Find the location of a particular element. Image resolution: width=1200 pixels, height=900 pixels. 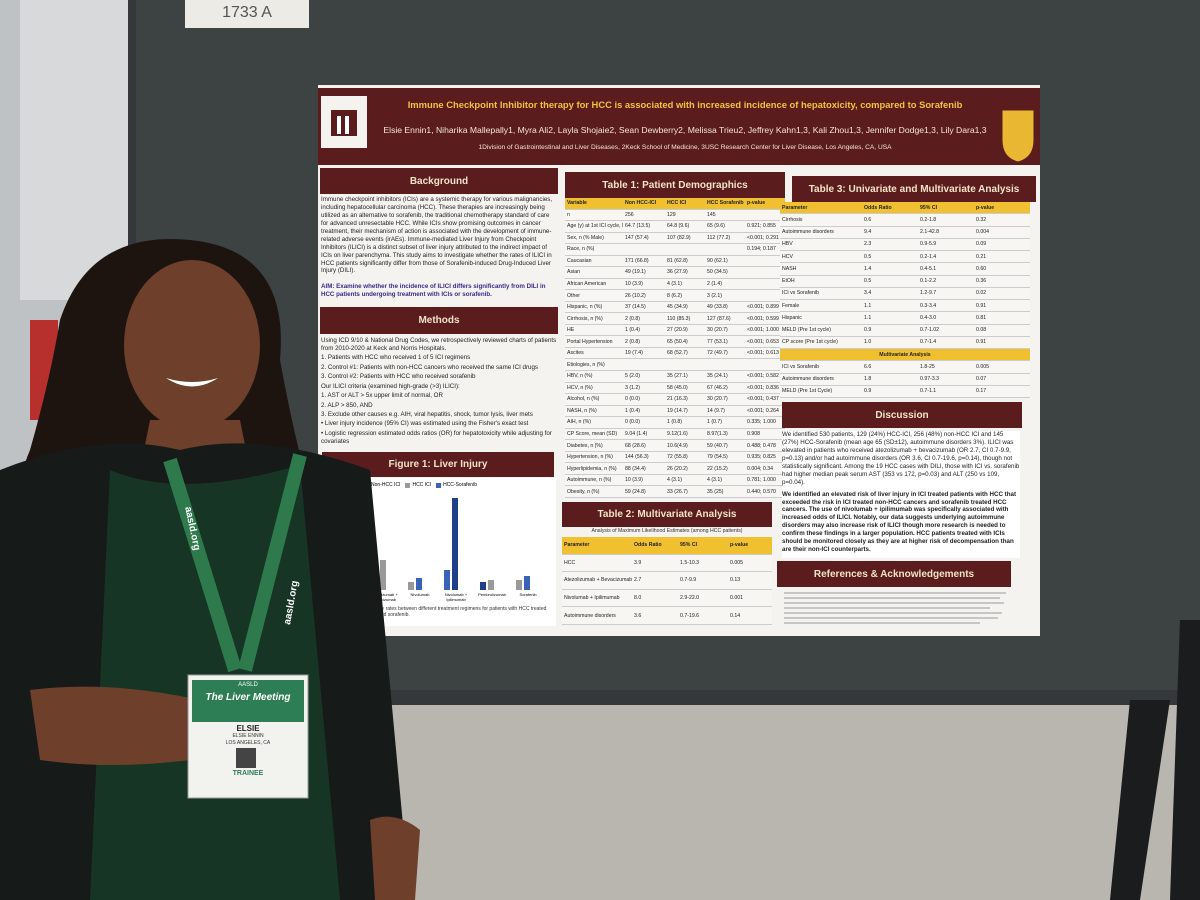

table-cell: 0.2-1.8 is located at coordinates (946, 220).